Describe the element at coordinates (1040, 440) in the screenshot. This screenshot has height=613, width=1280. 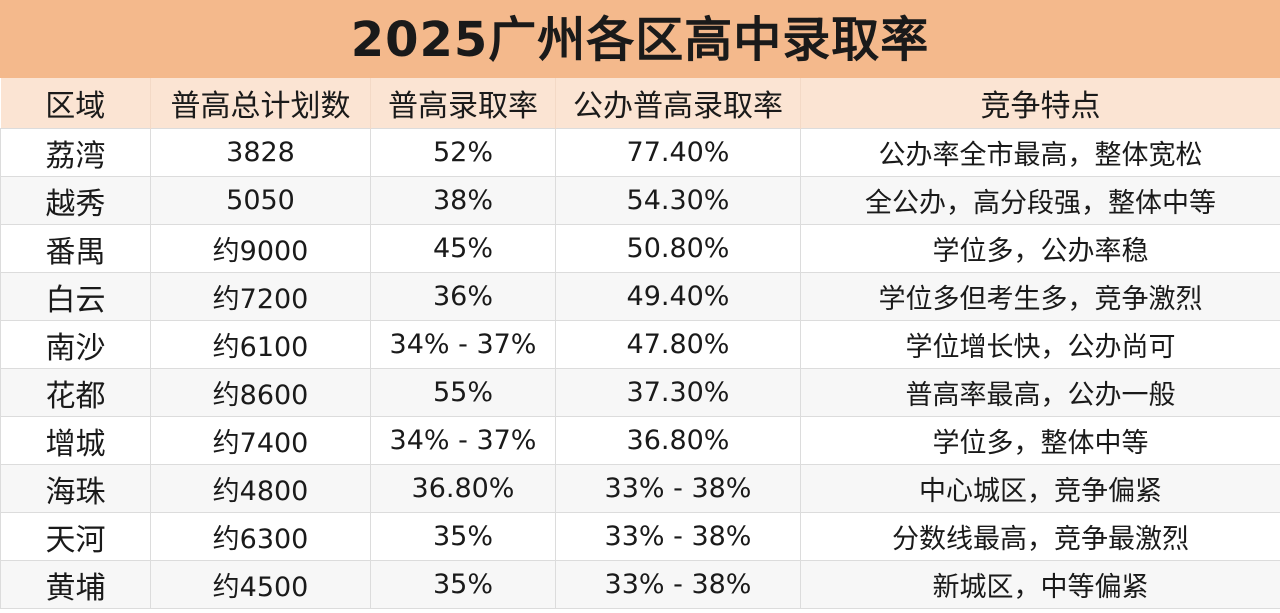
I see `table-cell: 学位多，整体中等` at that location.